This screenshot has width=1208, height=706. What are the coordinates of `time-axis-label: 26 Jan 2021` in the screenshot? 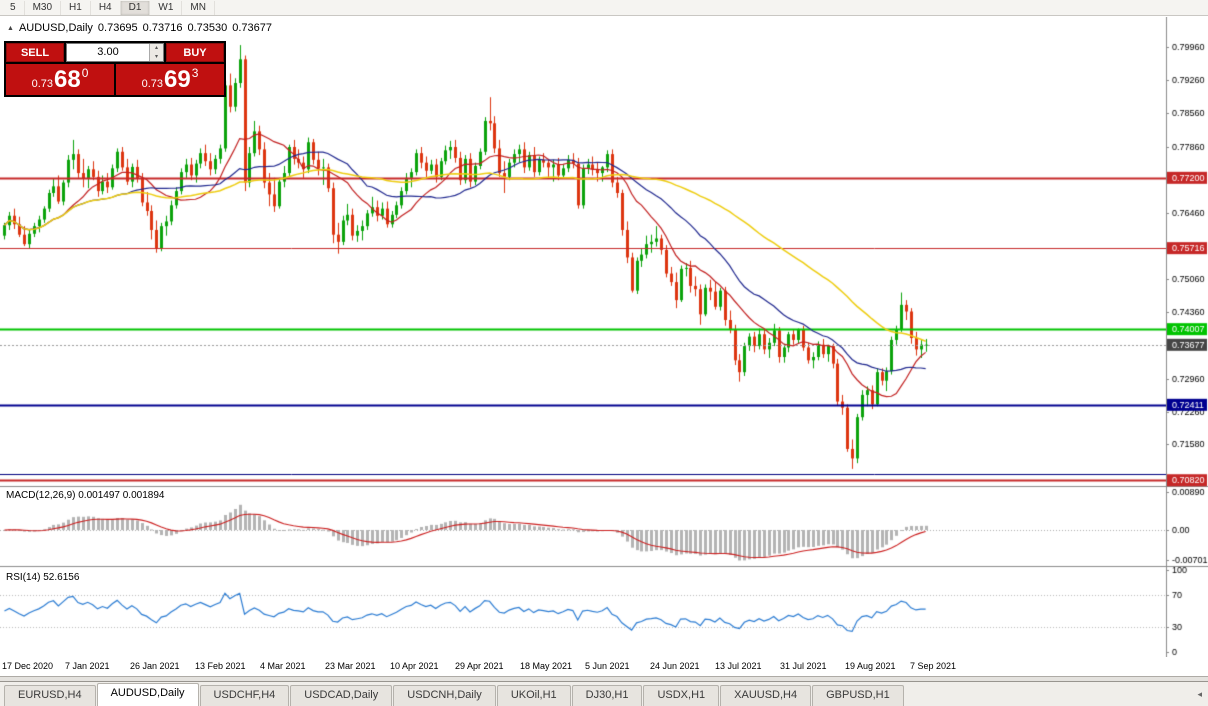 It's located at (155, 666).